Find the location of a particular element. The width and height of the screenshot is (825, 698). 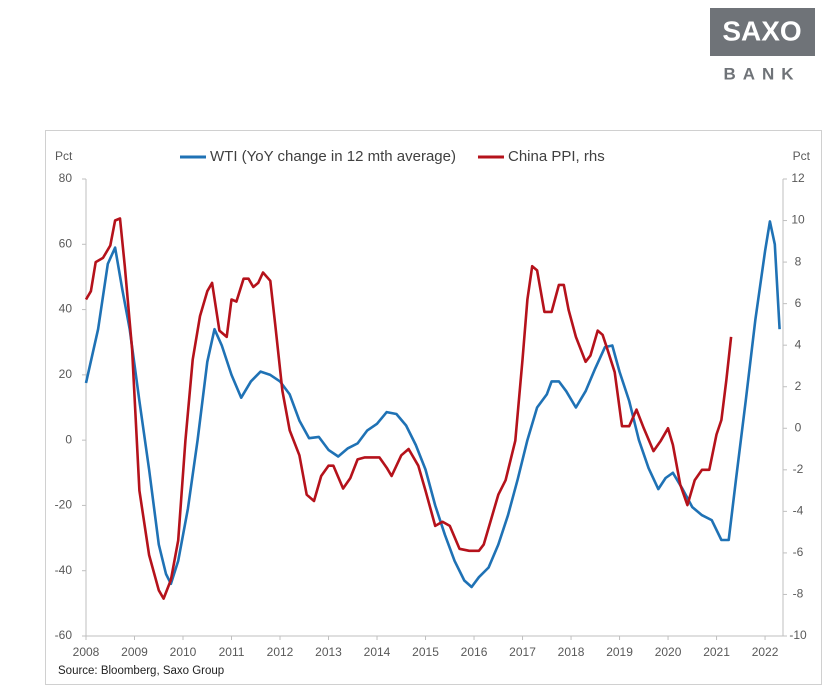

x-tick-label: 2016 is located at coordinates (474, 652).